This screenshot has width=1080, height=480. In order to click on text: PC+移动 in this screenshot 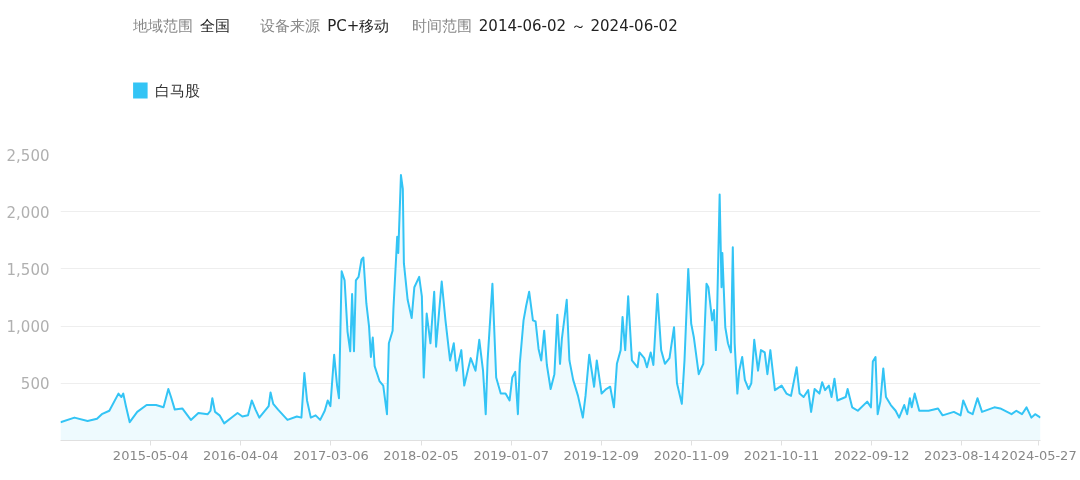, I will do `click(358, 25)`.